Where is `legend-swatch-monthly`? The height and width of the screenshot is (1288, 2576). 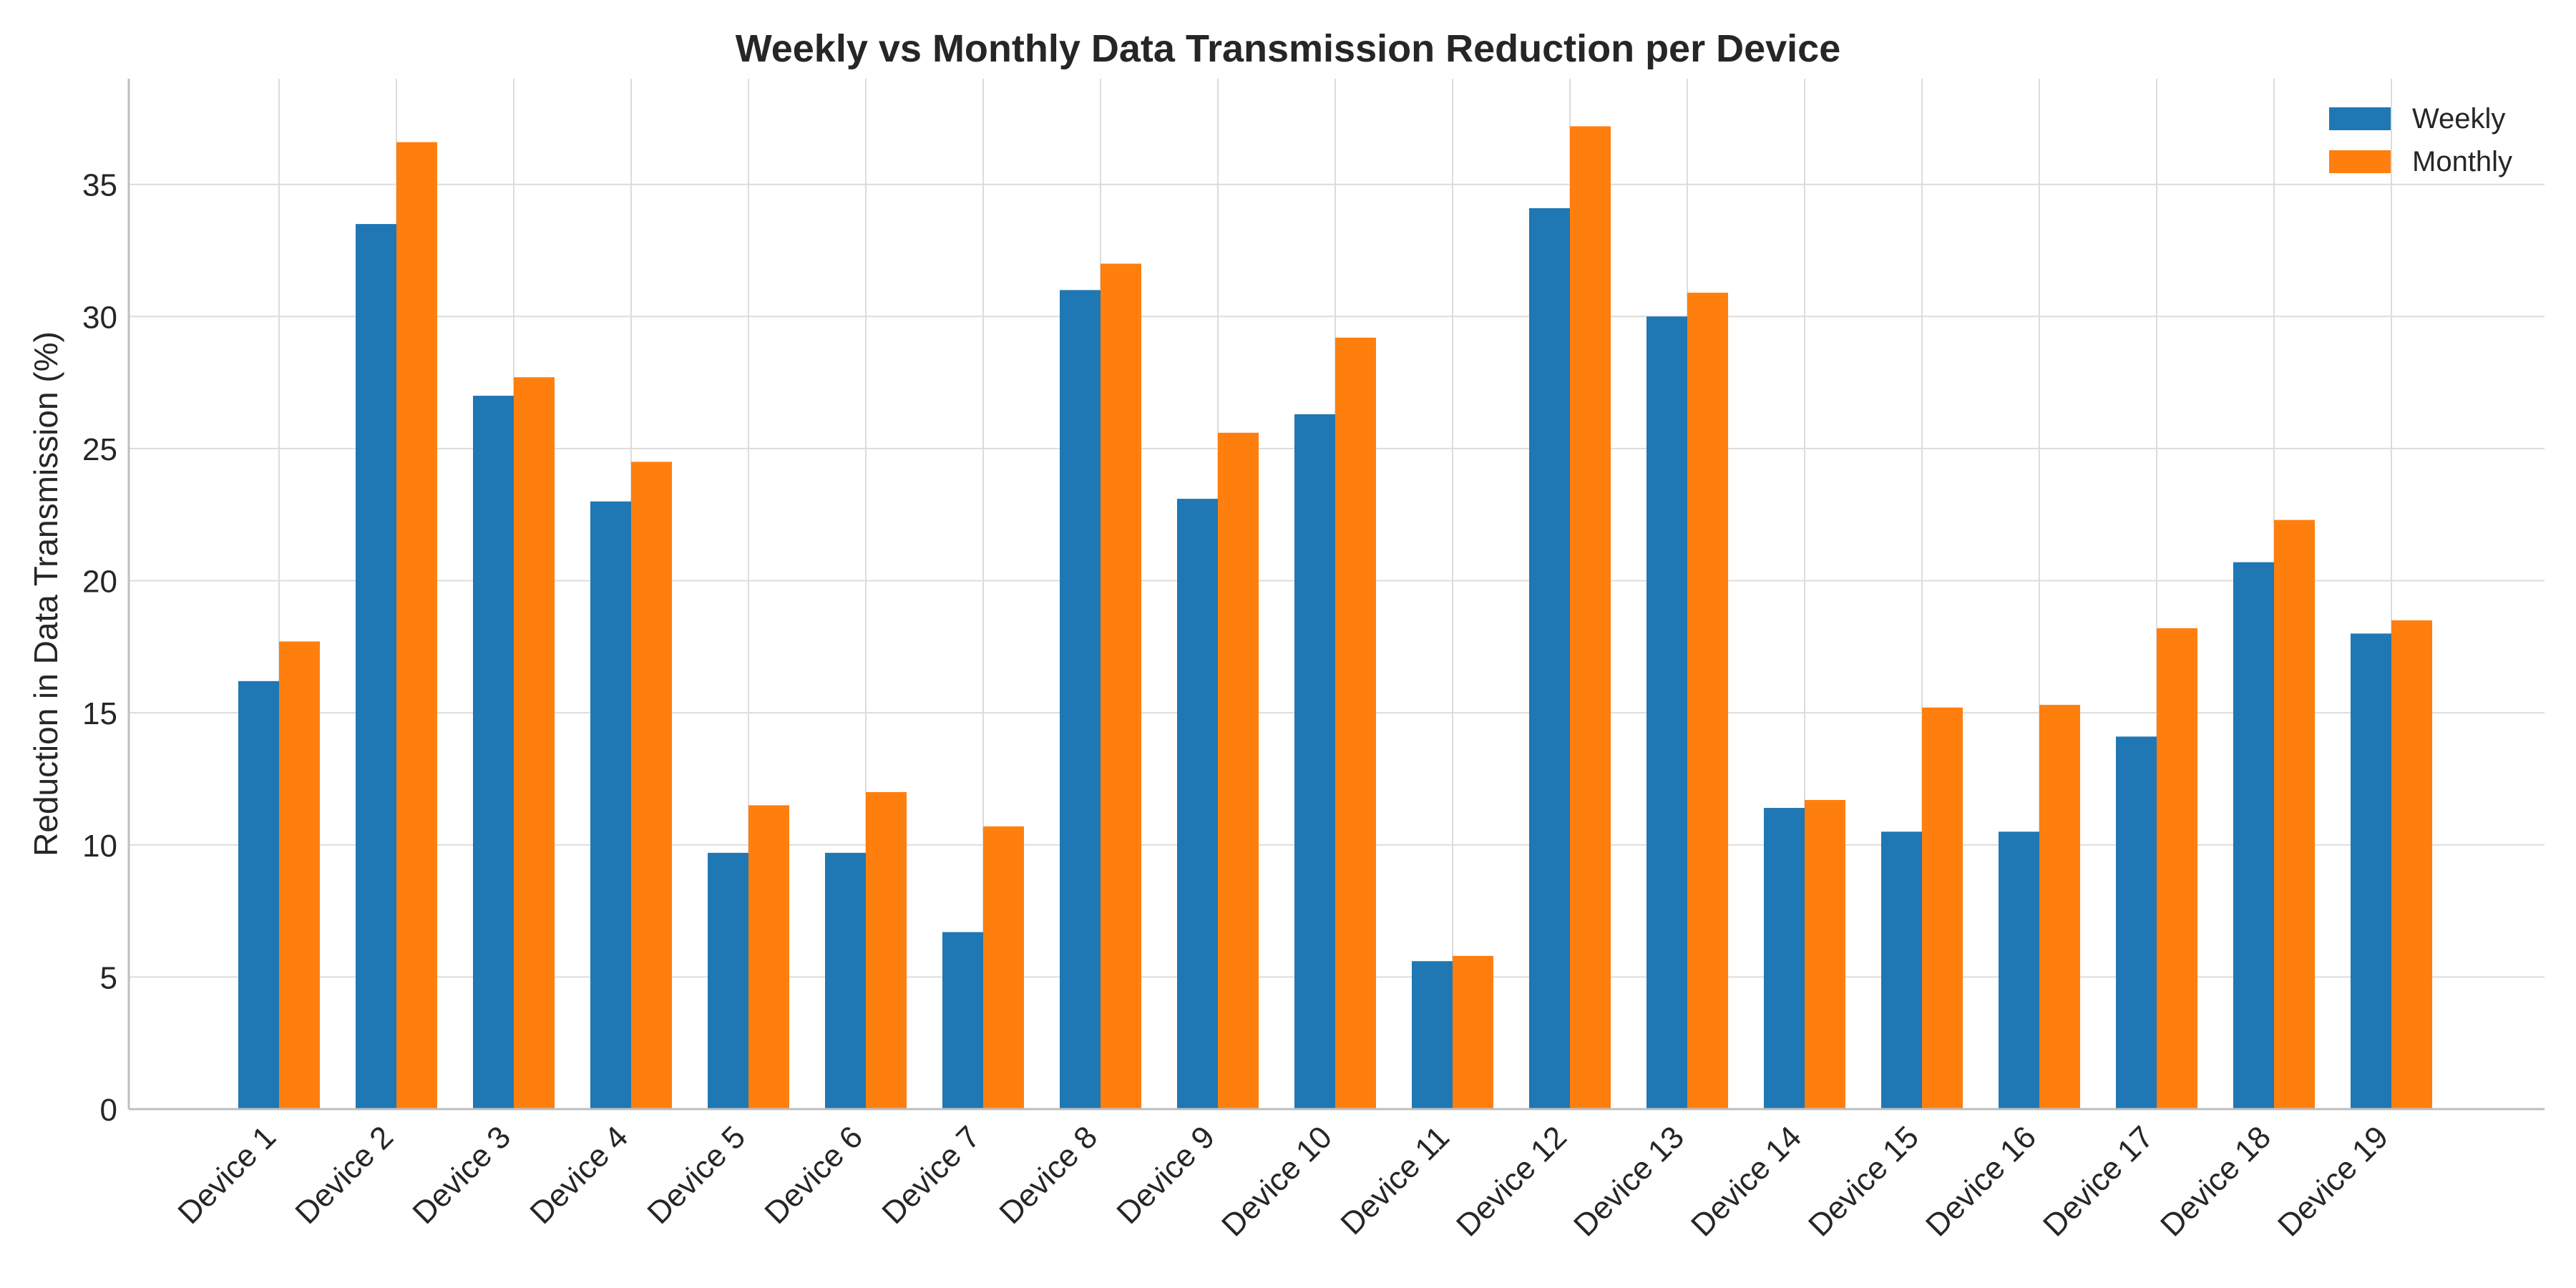
legend-swatch-monthly is located at coordinates (2360, 161).